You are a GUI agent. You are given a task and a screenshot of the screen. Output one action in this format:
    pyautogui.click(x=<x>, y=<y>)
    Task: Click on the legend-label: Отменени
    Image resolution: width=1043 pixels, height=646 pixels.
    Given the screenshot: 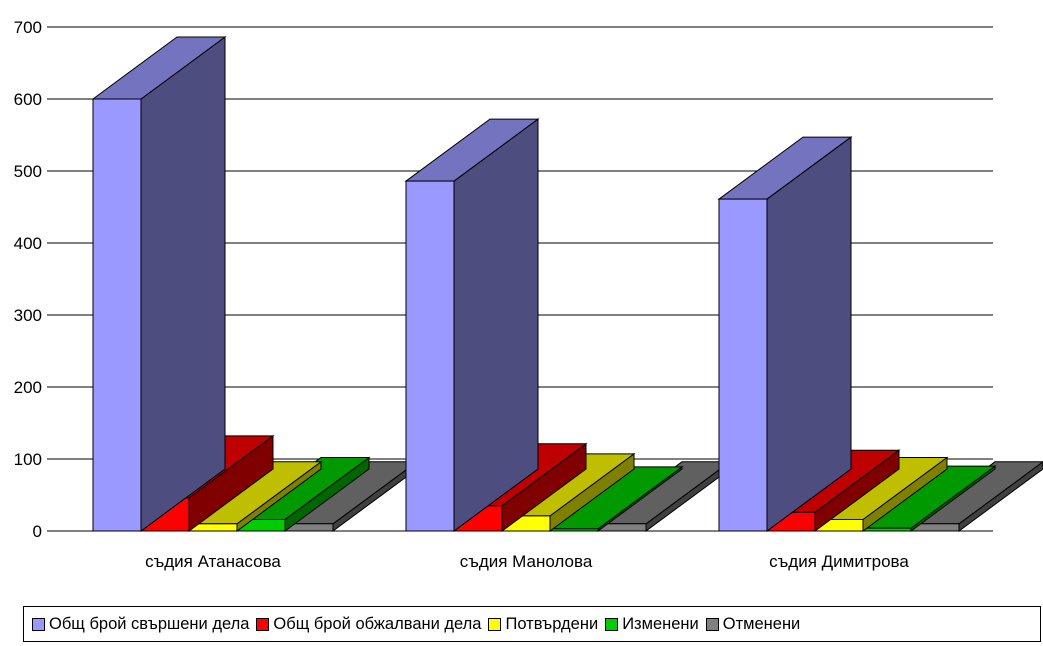 What is the action you would take?
    pyautogui.click(x=761, y=623)
    